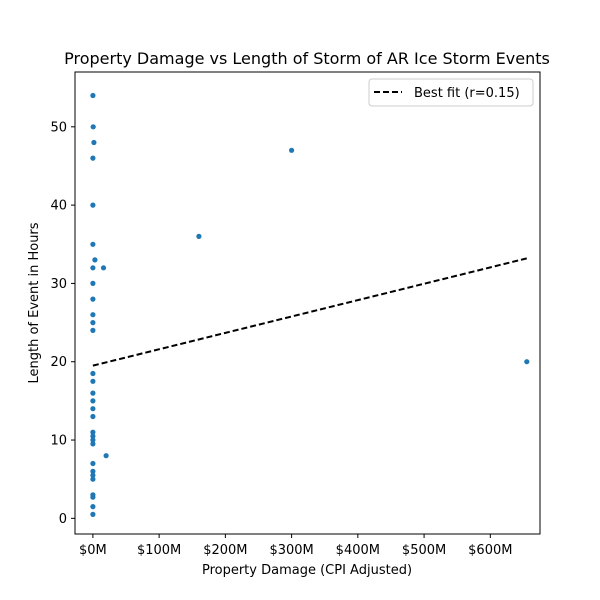  I want to click on x-axis-title: Property Damage (CPI Adjusted), so click(307, 570).